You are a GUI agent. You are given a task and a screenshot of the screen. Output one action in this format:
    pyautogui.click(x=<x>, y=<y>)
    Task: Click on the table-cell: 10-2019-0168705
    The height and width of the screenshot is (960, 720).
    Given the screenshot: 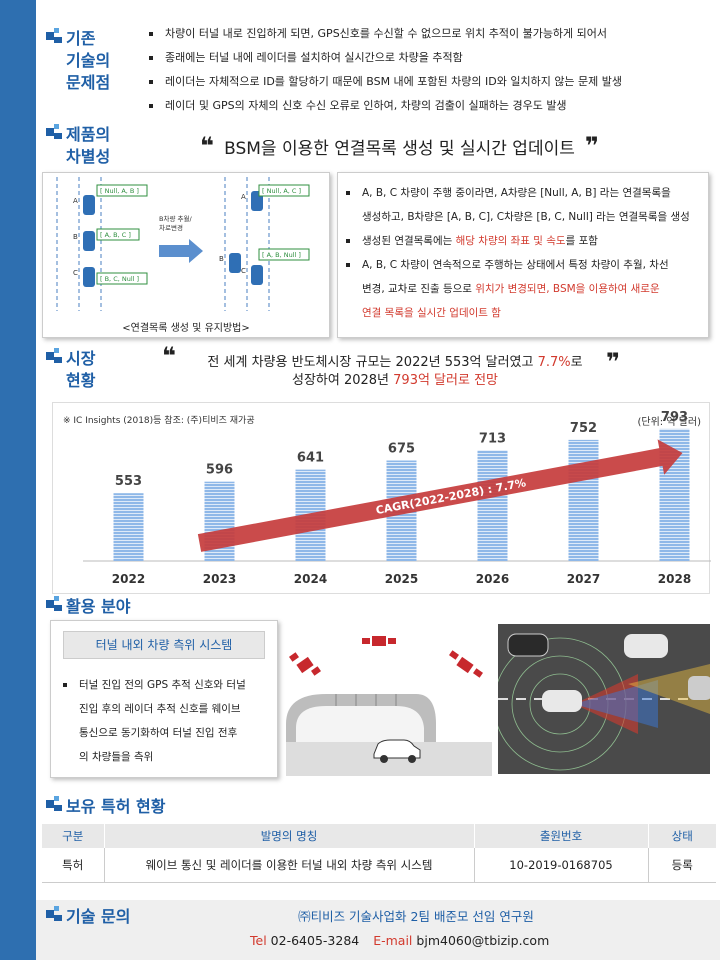 What is the action you would take?
    pyautogui.click(x=561, y=865)
    